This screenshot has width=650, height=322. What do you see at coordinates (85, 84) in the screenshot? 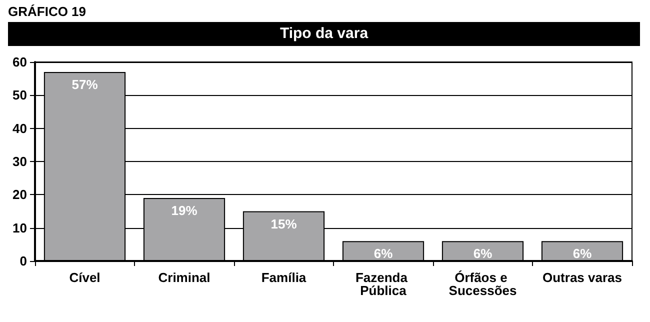
I see `data-label: 57%` at bounding box center [85, 84].